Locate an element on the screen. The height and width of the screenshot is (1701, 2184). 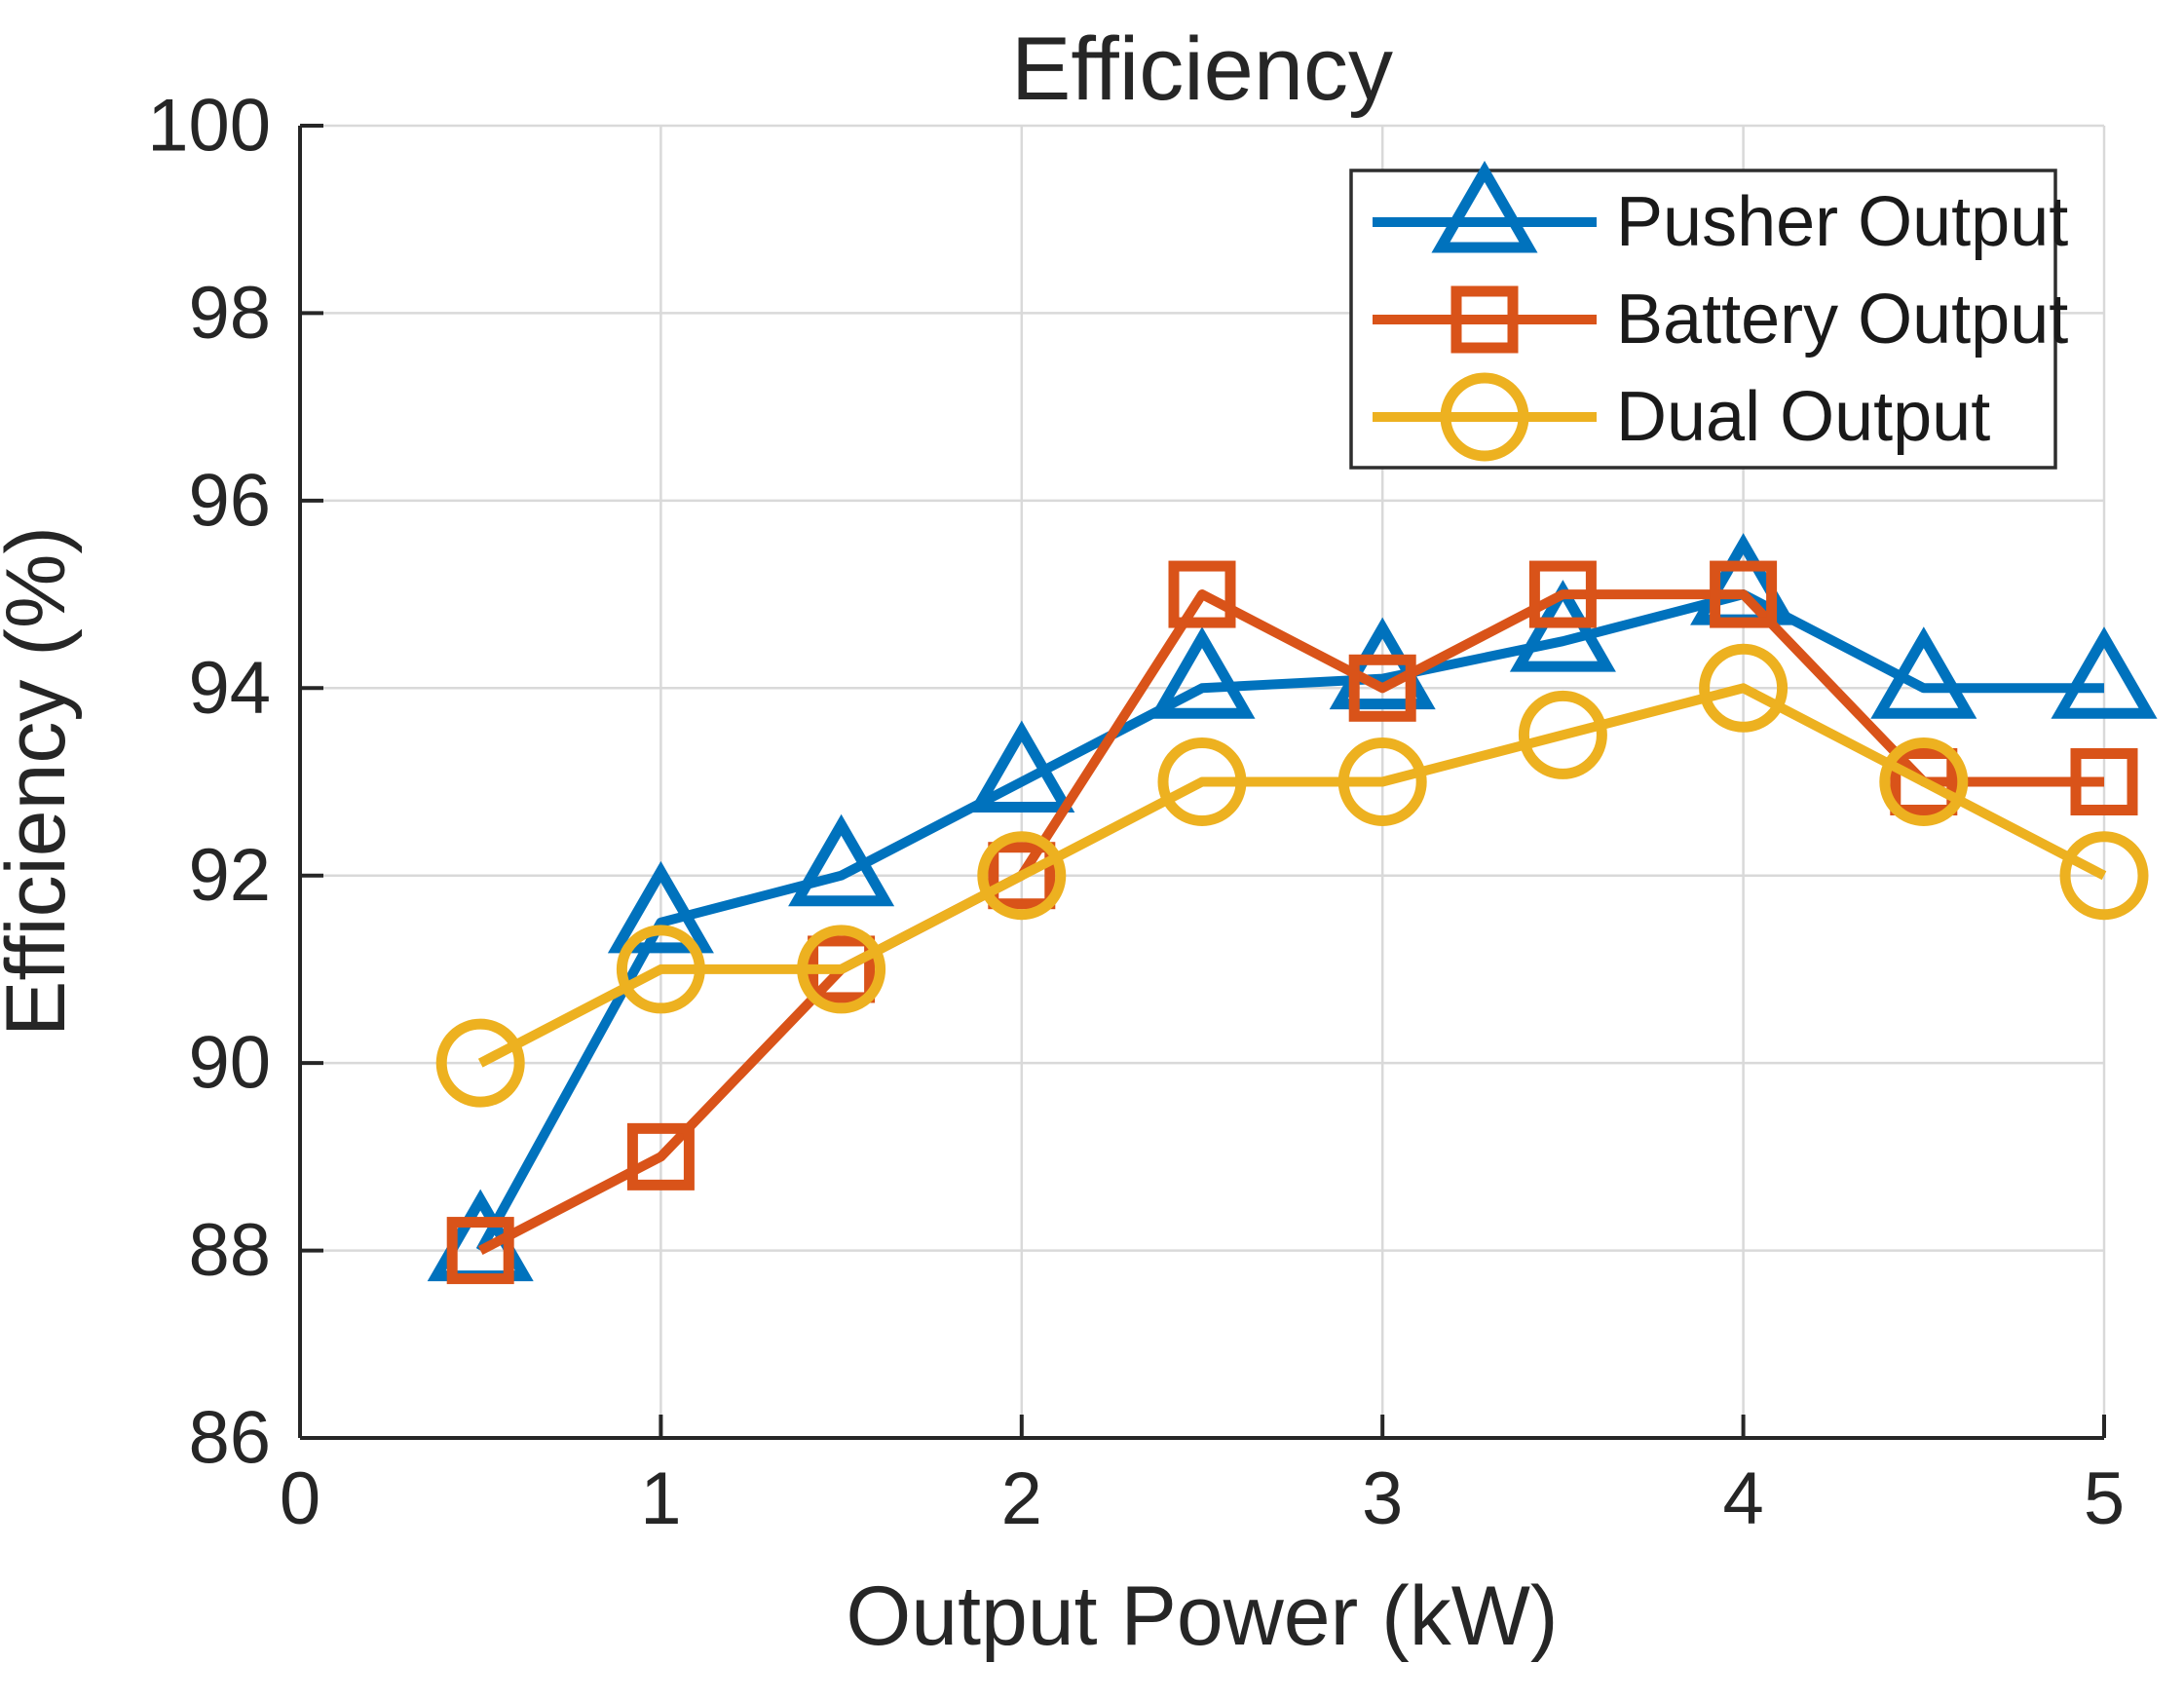
legend-label-battery-output: Battery Output is located at coordinates (1842, 320).